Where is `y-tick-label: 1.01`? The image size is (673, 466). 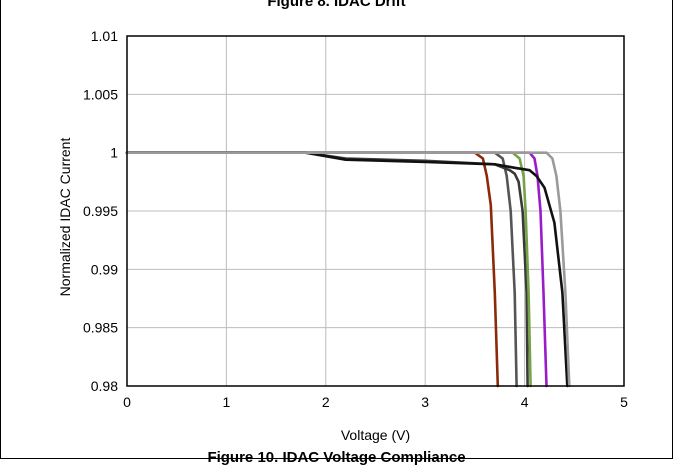
y-tick-label: 1.01 is located at coordinates (104, 36).